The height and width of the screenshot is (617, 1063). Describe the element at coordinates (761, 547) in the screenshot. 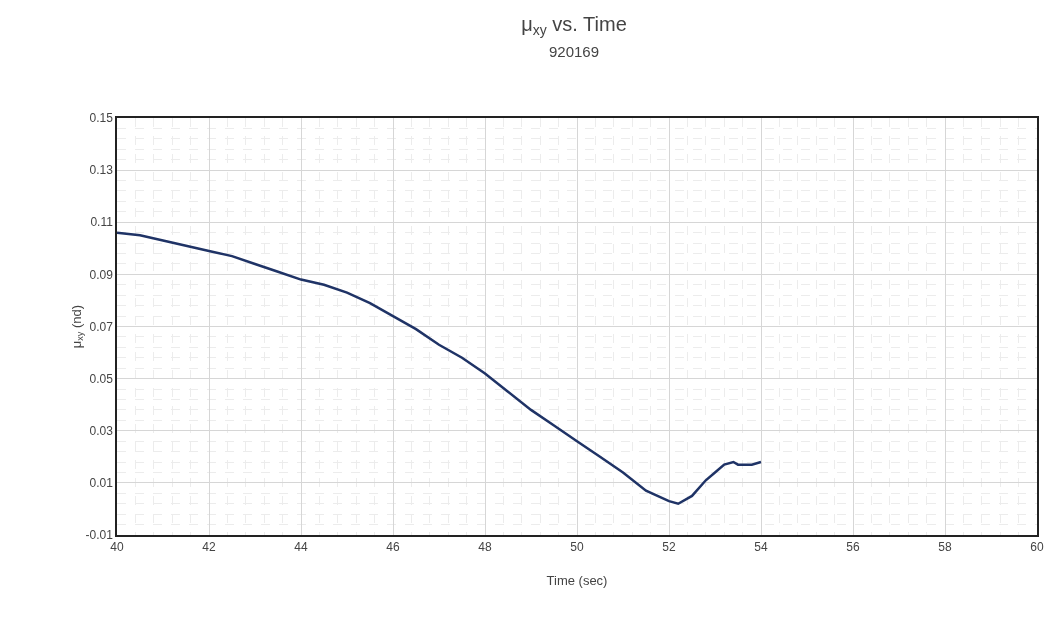

I see `x-tick-label: 54` at that location.